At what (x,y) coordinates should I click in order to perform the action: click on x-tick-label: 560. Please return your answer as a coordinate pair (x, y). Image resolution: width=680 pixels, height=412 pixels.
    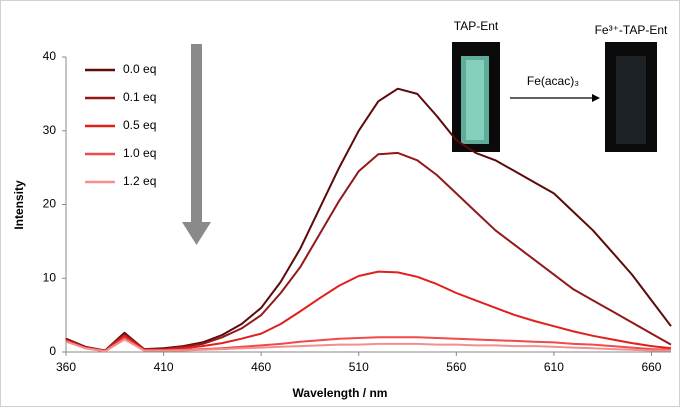
    Looking at the image, I should click on (456, 367).